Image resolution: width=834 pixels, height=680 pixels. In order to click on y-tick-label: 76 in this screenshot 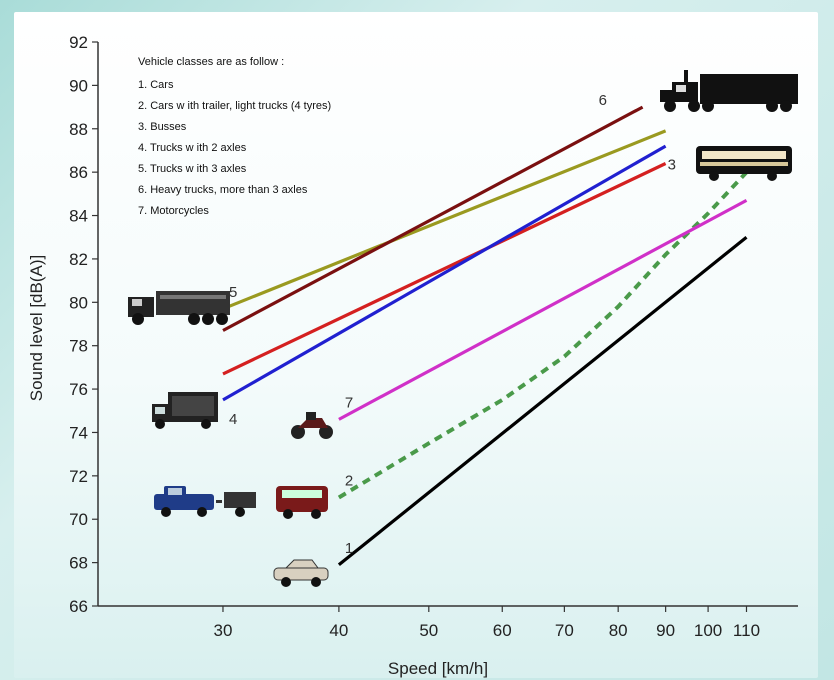, I will do `click(78, 389)`.